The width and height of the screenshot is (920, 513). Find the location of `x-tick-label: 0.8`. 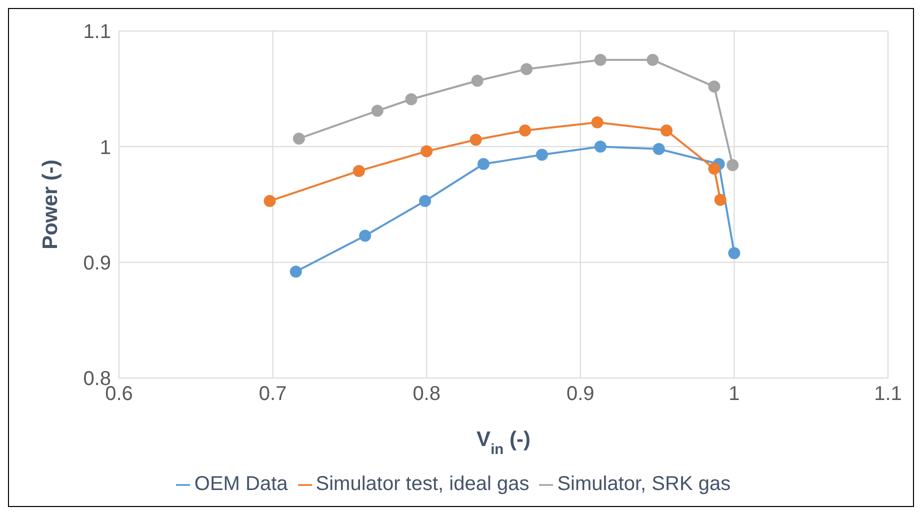

x-tick-label: 0.8 is located at coordinates (426, 394).